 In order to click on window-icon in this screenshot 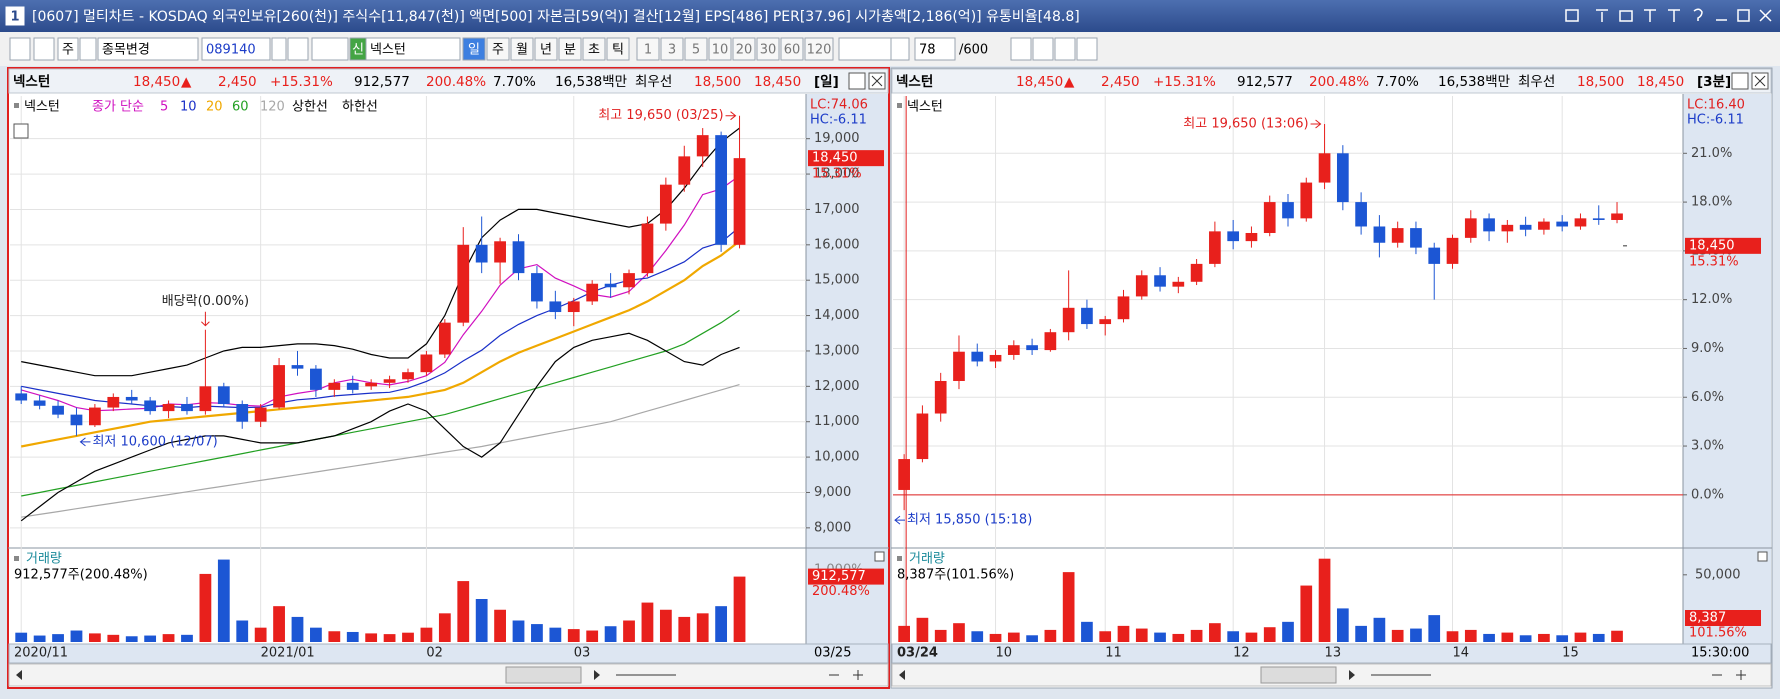, I will do `click(15, 16)`.